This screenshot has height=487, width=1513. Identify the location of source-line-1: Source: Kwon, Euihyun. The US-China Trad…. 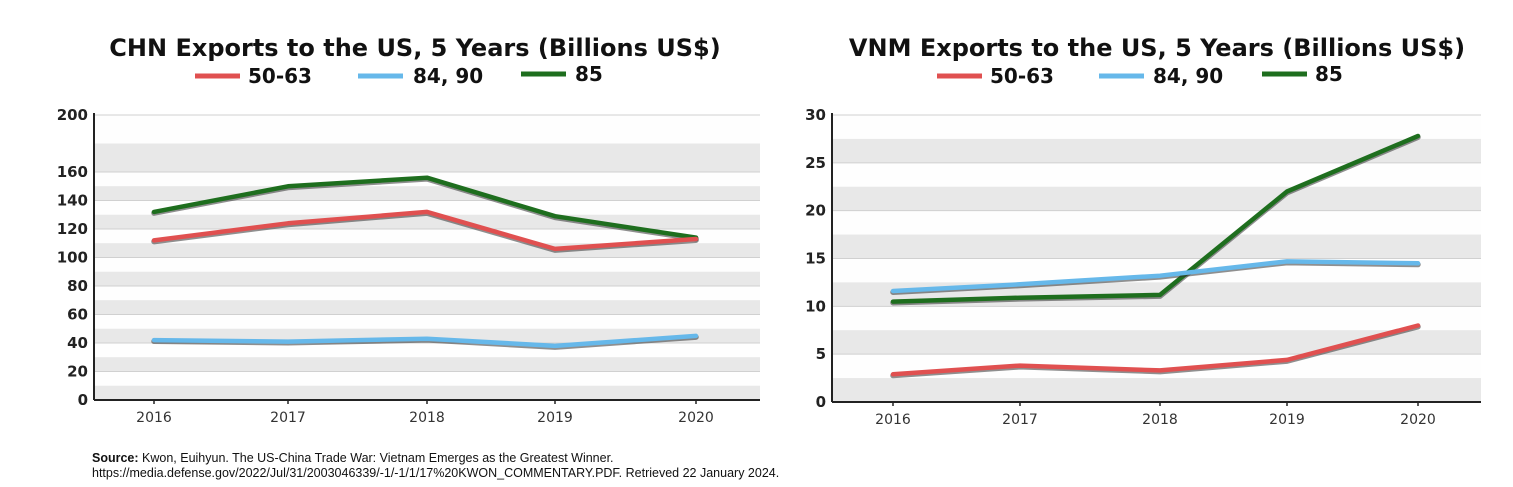
(435, 458).